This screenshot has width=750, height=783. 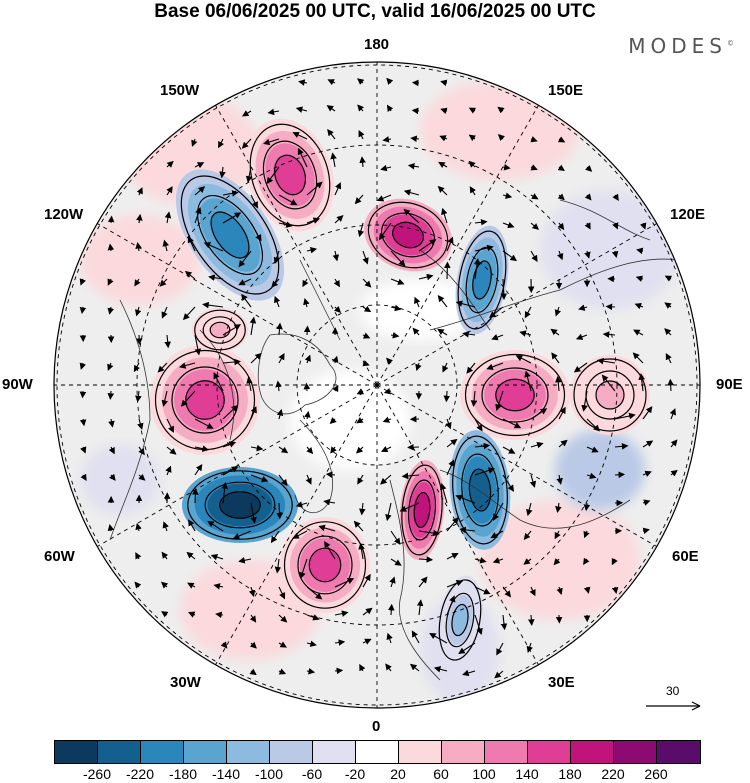 What do you see at coordinates (97, 774) in the screenshot?
I see `colorbar-tick-label: -260` at bounding box center [97, 774].